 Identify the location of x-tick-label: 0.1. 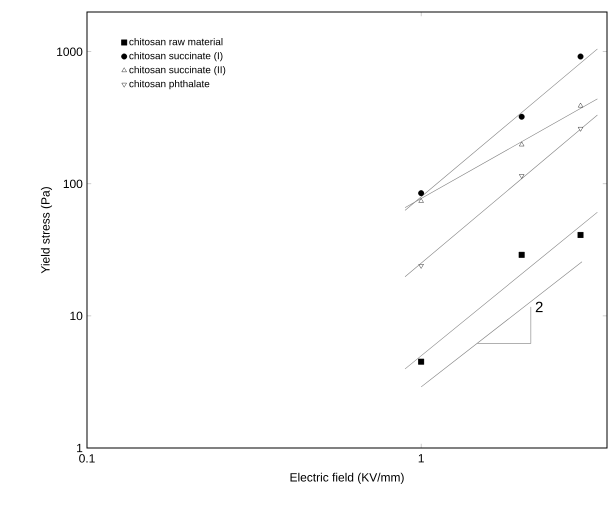
(87, 458).